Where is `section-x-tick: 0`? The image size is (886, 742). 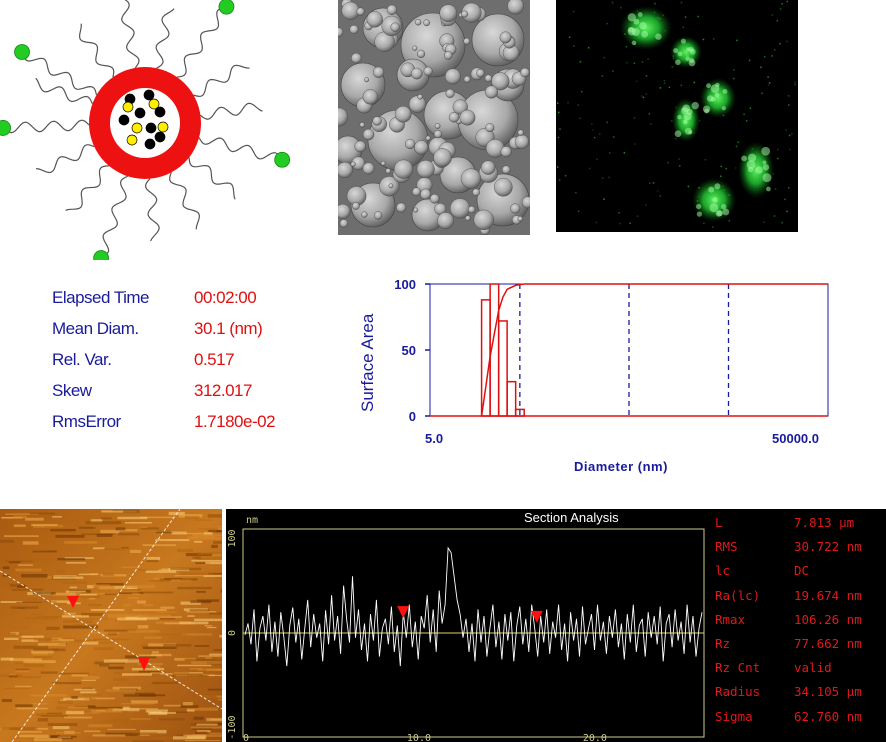 section-x-tick: 0 is located at coordinates (246, 737).